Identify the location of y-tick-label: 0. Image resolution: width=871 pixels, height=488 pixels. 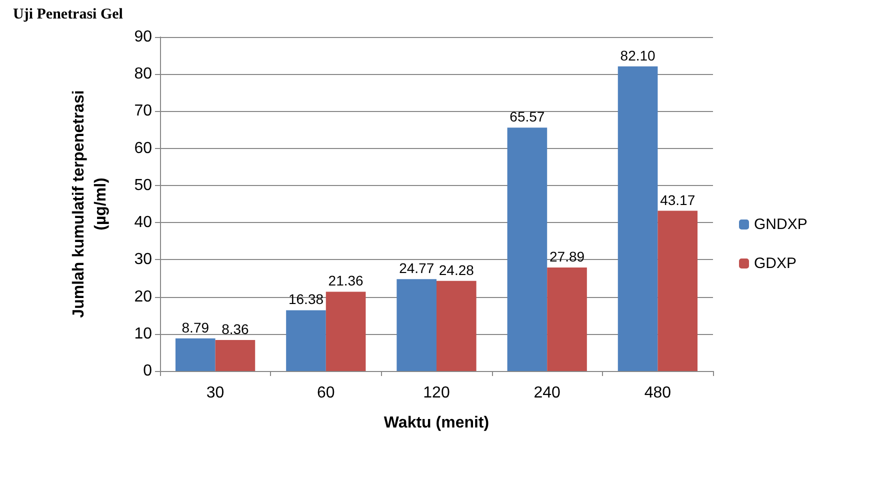
(147, 371).